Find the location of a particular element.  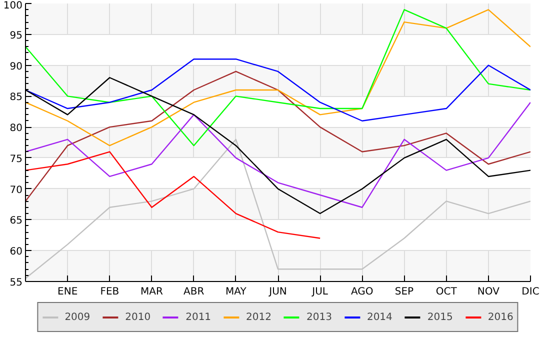

y-tick-label: 55 is located at coordinates (16, 283).